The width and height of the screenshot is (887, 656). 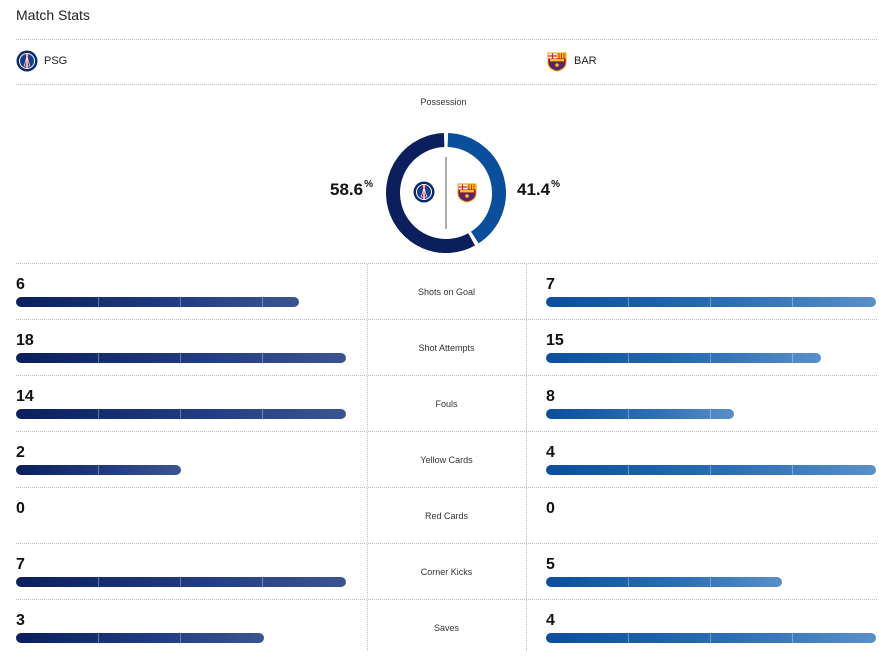 I want to click on stat-label: Shot Attempts, so click(x=446, y=348).